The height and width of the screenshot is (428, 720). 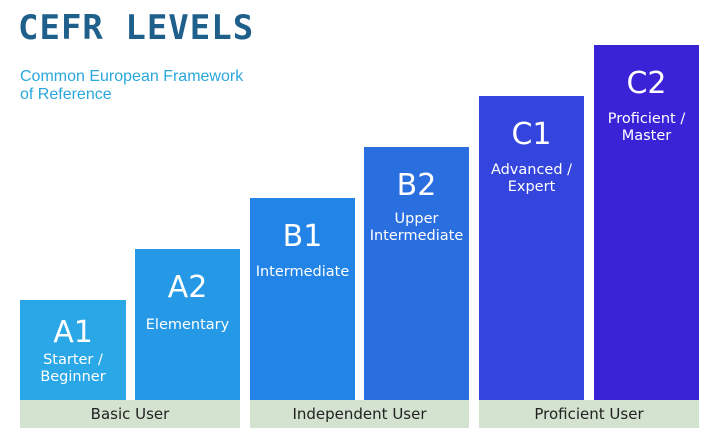 What do you see at coordinates (416, 185) in the screenshot?
I see `level-code: B2` at bounding box center [416, 185].